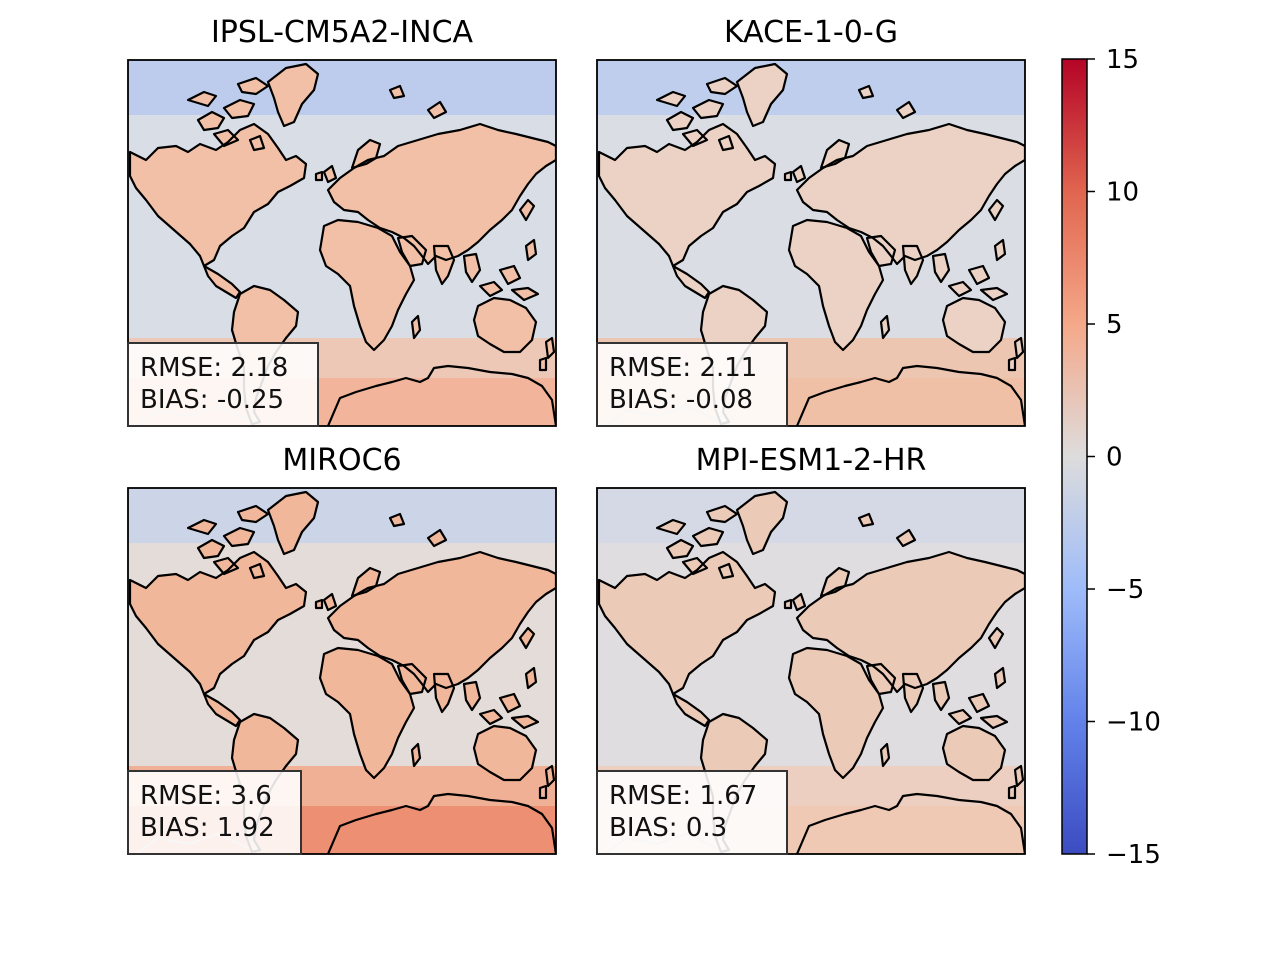 The height and width of the screenshot is (960, 1280). What do you see at coordinates (1122, 193) in the screenshot?
I see `colorbar-tick-label: 10` at bounding box center [1122, 193].